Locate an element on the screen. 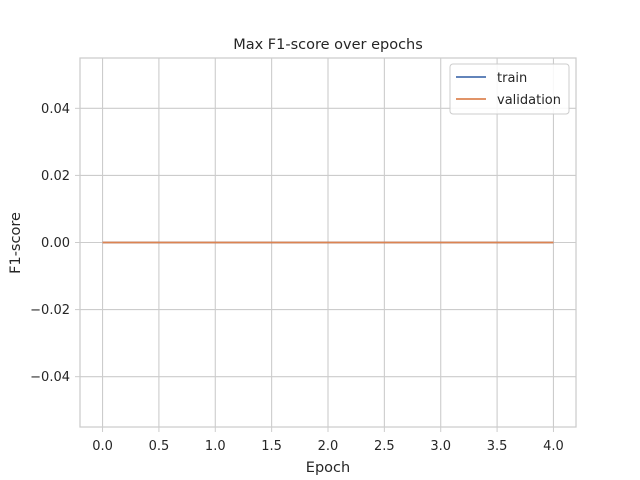  x-axis-ticks: 0.0 0.5 1.0 1.5 2.0 2.5 3.0 3.5 4.0 is located at coordinates (328, 440).